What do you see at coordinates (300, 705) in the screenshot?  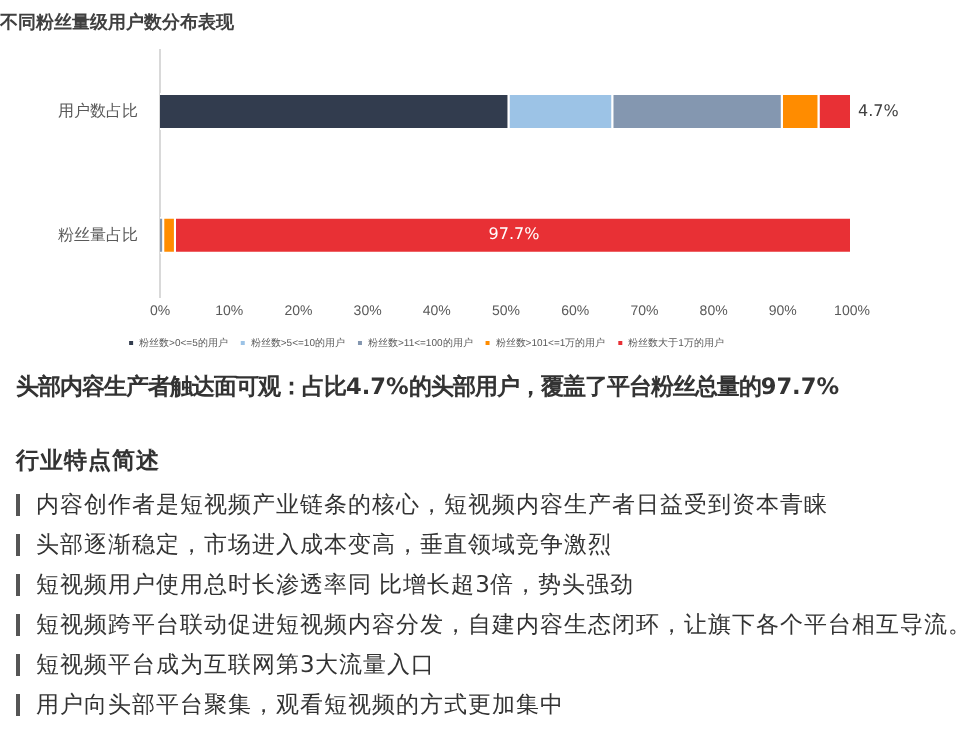 I see `text: 用户向头部平台聚集，观看短视频的方式更加集中` at bounding box center [300, 705].